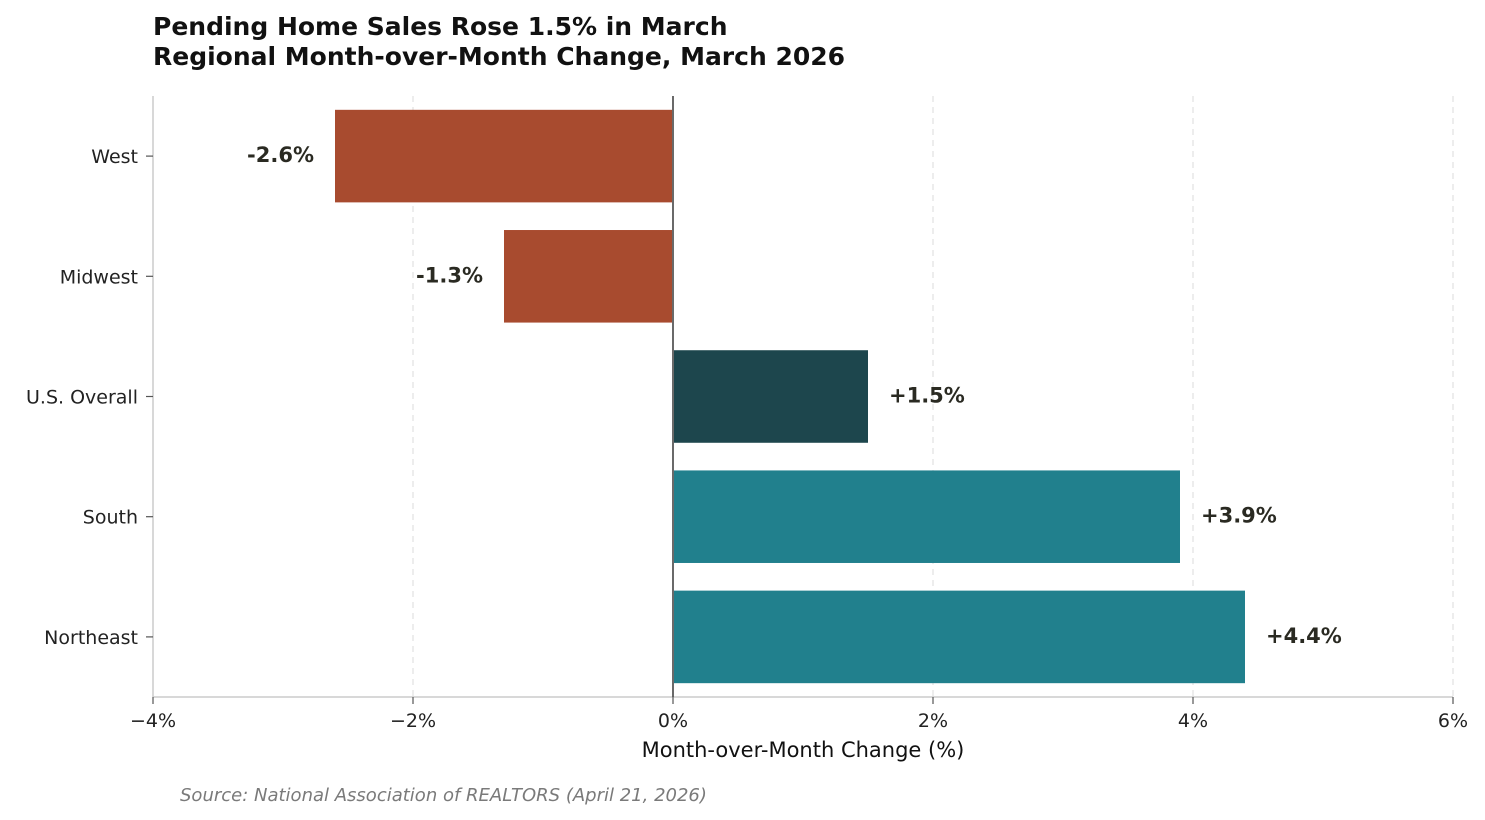  What do you see at coordinates (1304, 636) in the screenshot?
I see `data-label: +4.4%` at bounding box center [1304, 636].